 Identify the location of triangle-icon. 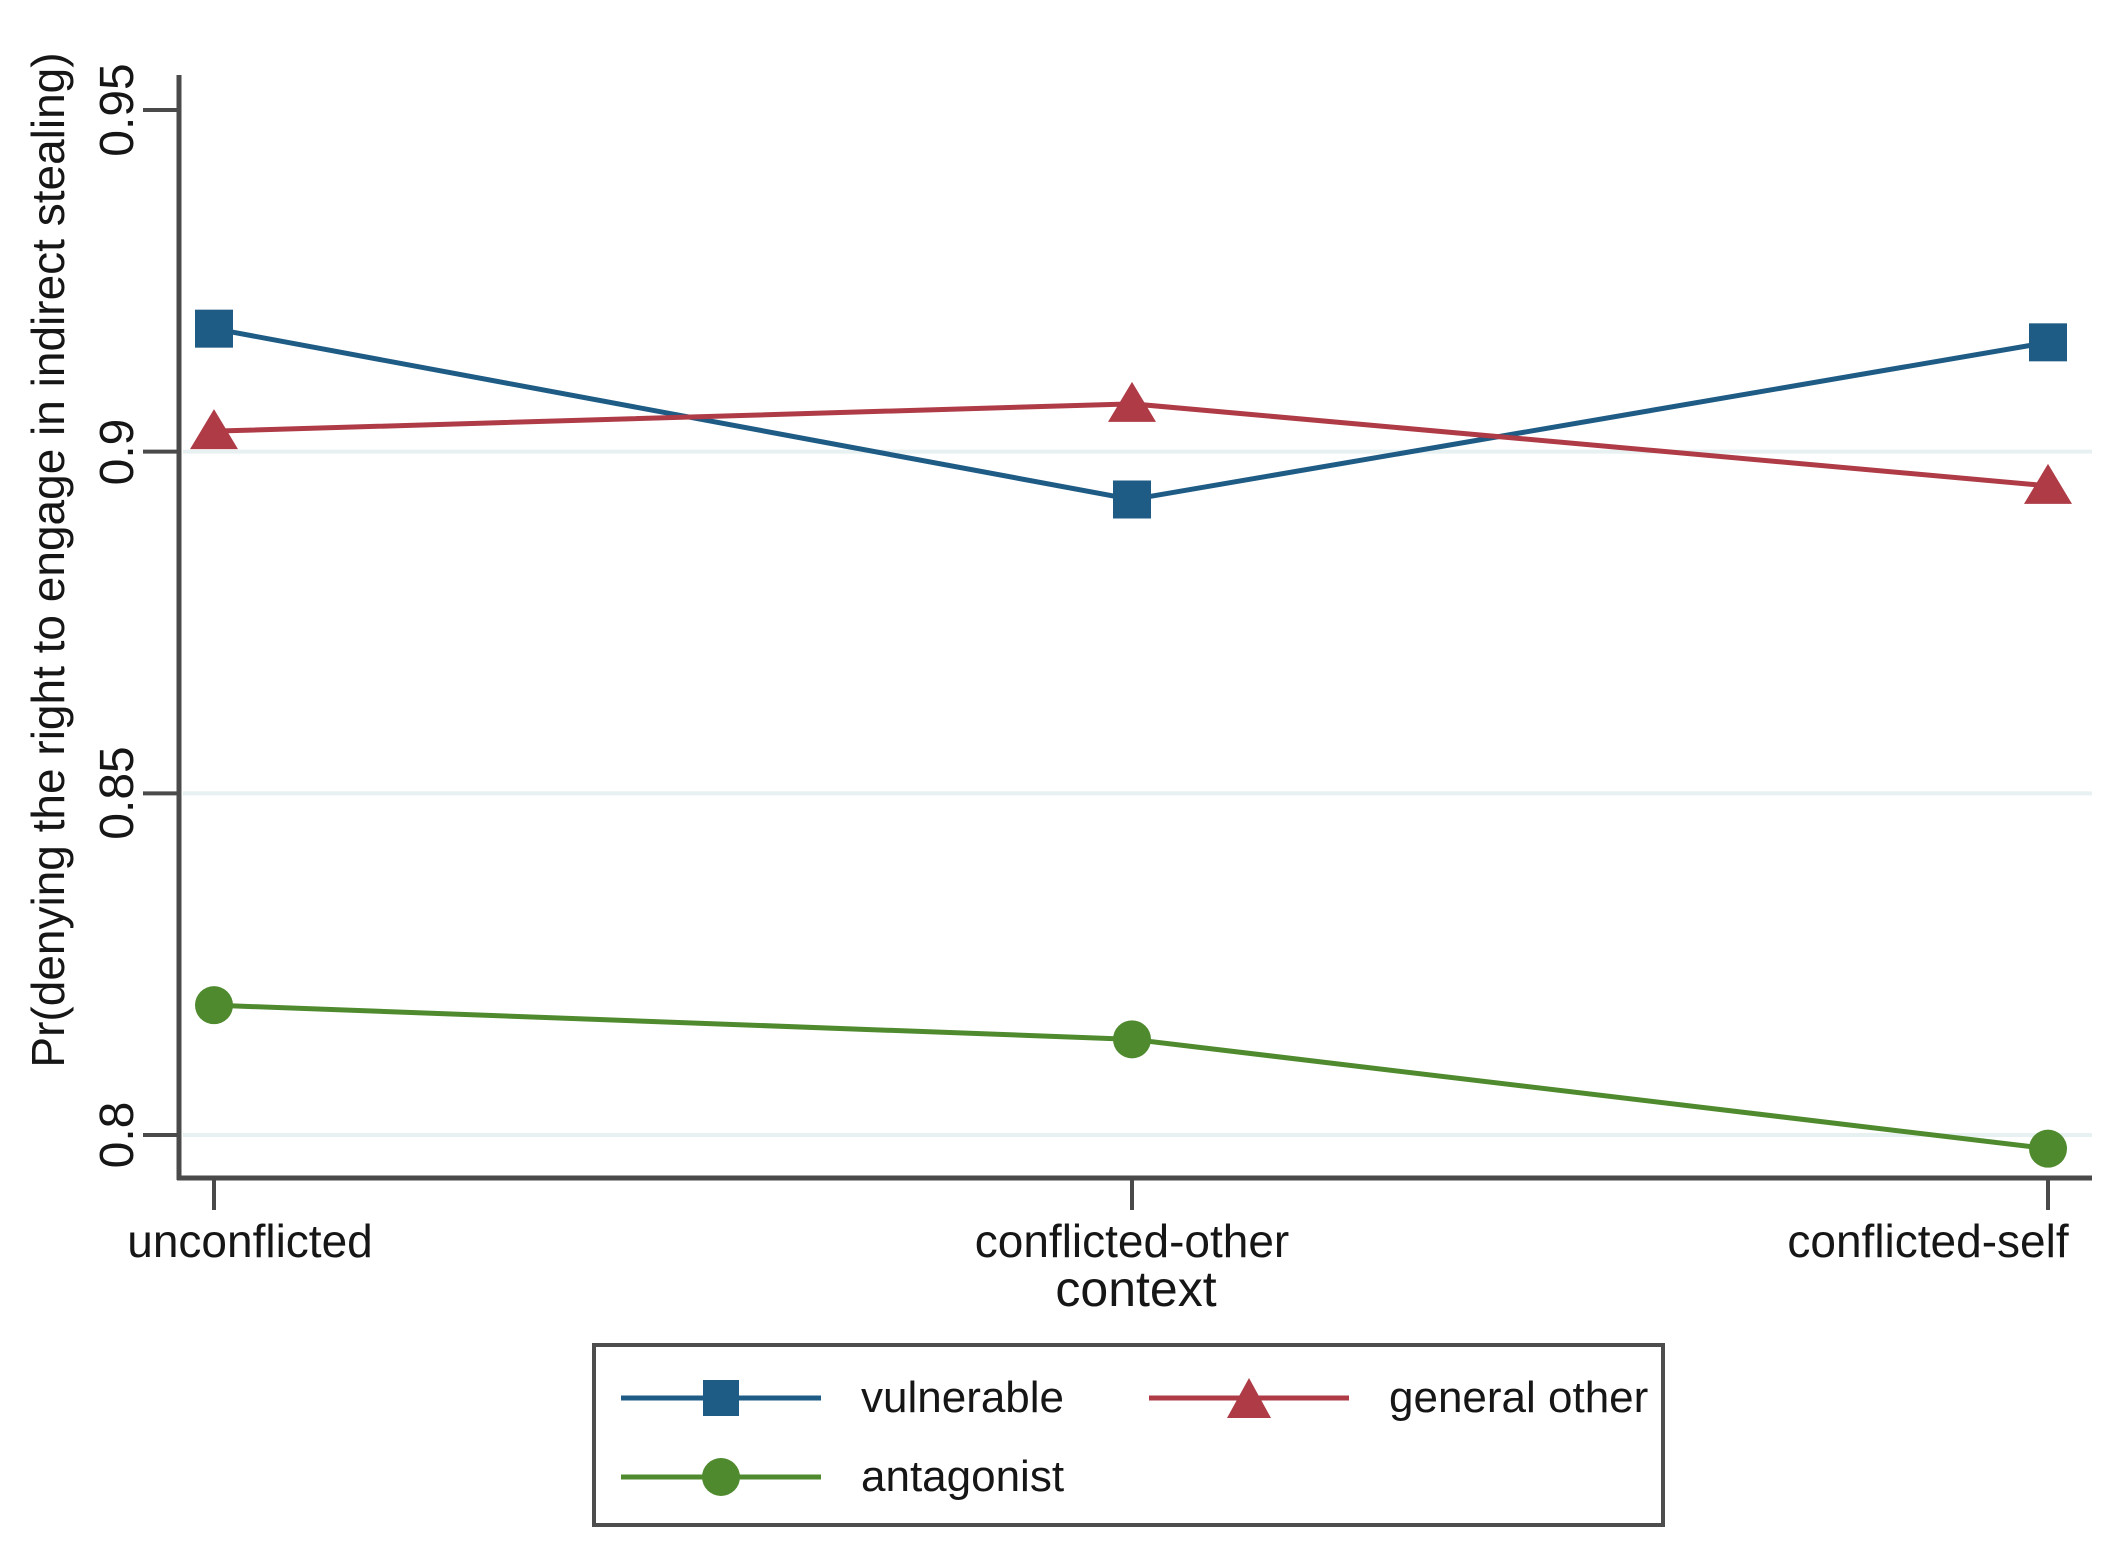
(1249, 1398).